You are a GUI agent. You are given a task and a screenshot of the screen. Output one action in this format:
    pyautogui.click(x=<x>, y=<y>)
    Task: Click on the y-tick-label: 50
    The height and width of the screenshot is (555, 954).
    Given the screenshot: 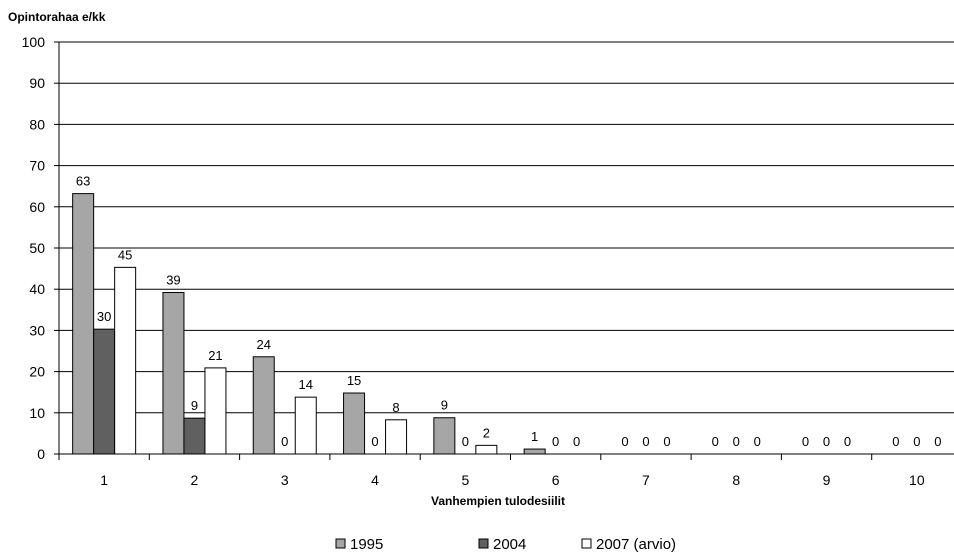 What is the action you would take?
    pyautogui.click(x=37, y=248)
    